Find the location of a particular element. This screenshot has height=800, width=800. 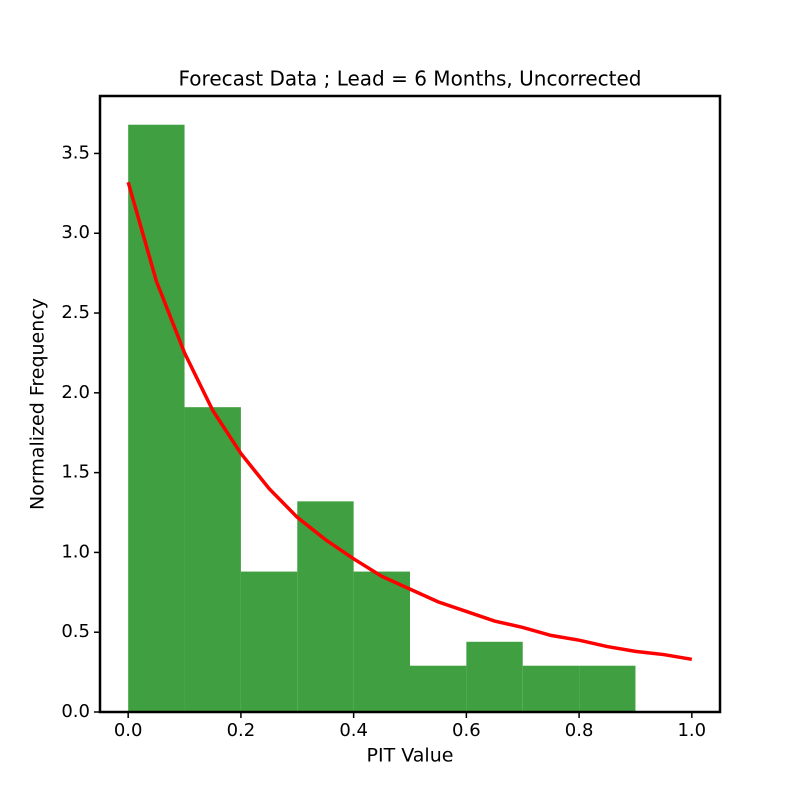

y-tick-label: 2.5 is located at coordinates (75, 312).